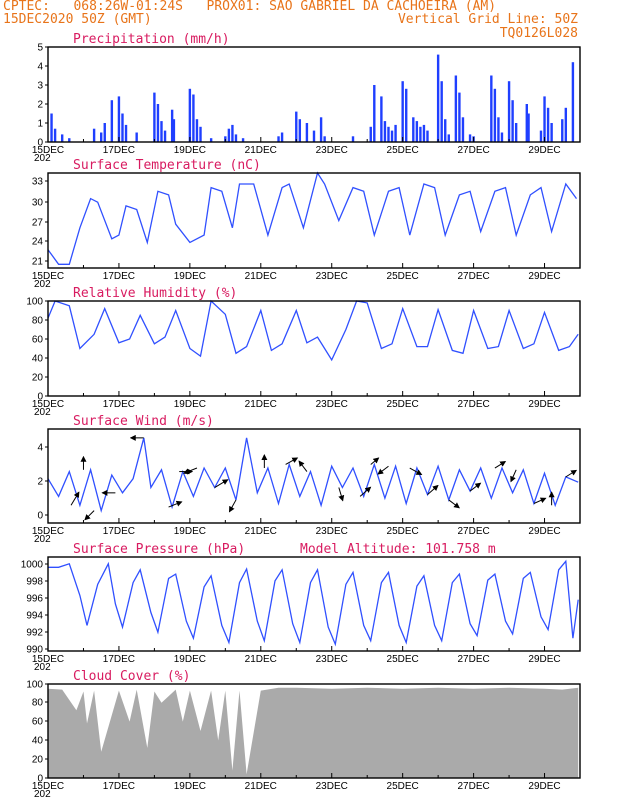 The width and height of the screenshot is (618, 800). What do you see at coordinates (131, 676) in the screenshot?
I see `panel-title: Cloud Cover (%)` at bounding box center [131, 676].